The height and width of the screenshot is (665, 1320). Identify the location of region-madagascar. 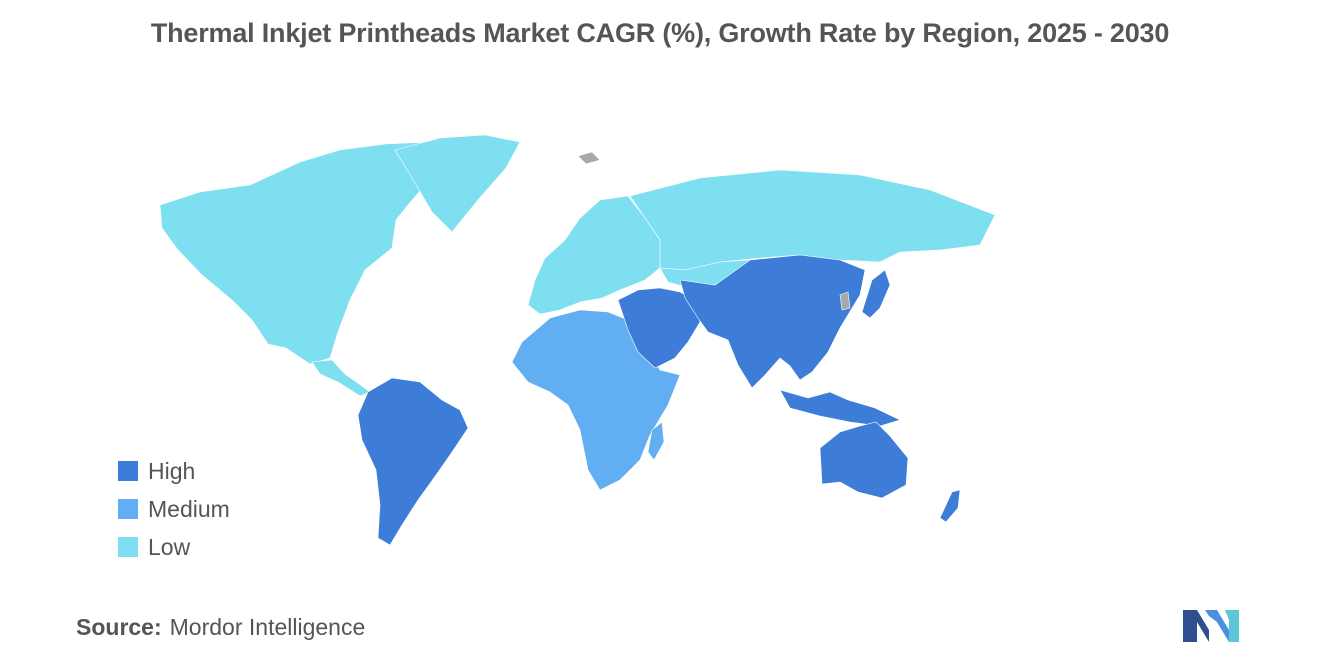
(656, 441).